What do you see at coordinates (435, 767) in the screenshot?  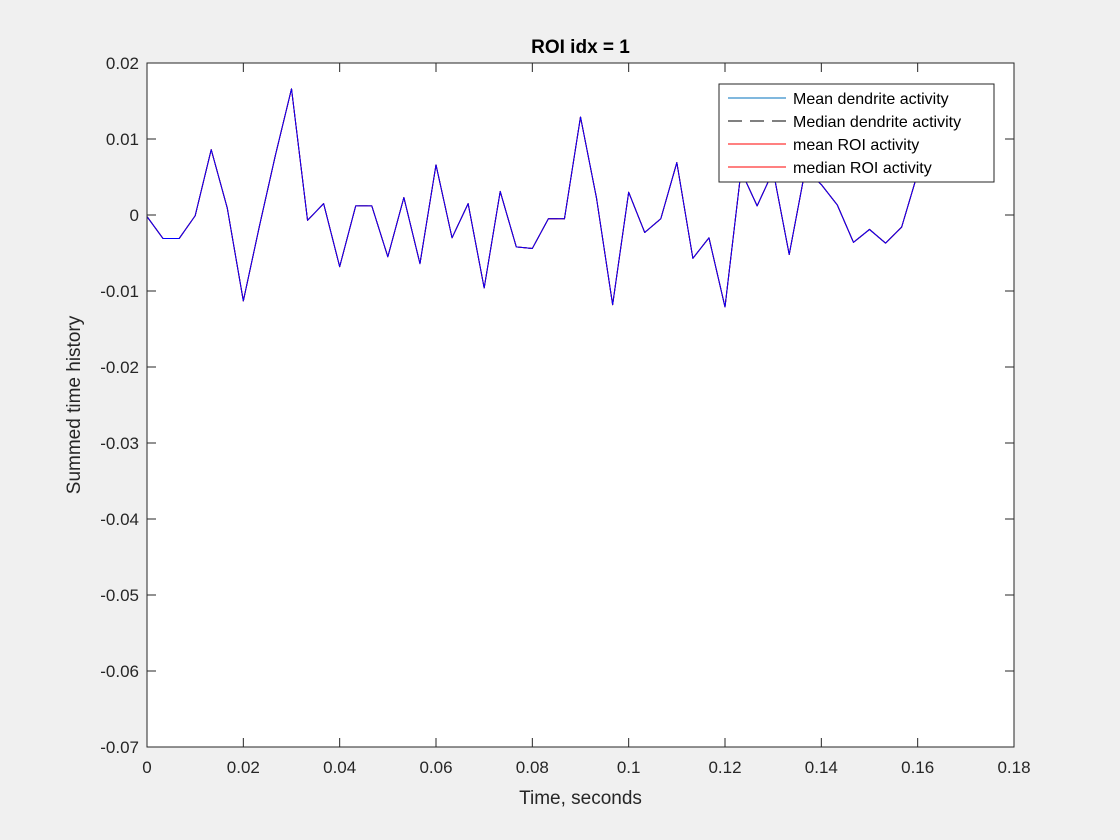 I see `x-tick-label: 0.06` at bounding box center [435, 767].